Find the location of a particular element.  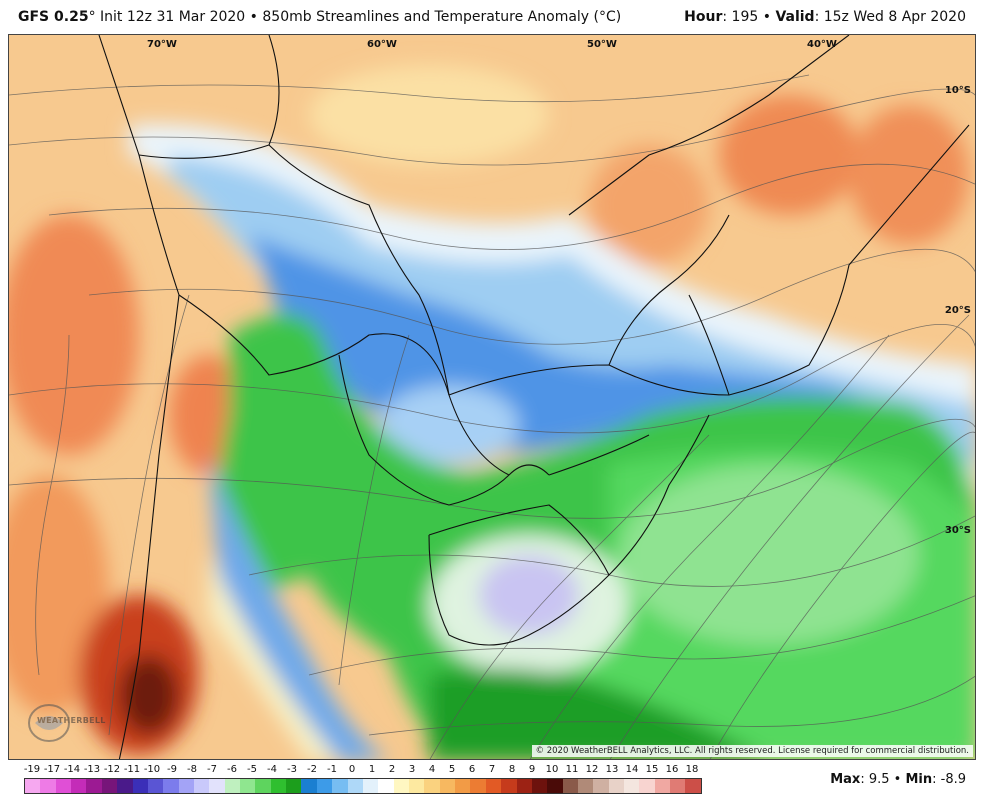

header-timing: Hour: 195 • Valid: 15z Wed 8 Apr 2020 is located at coordinates (825, 17).